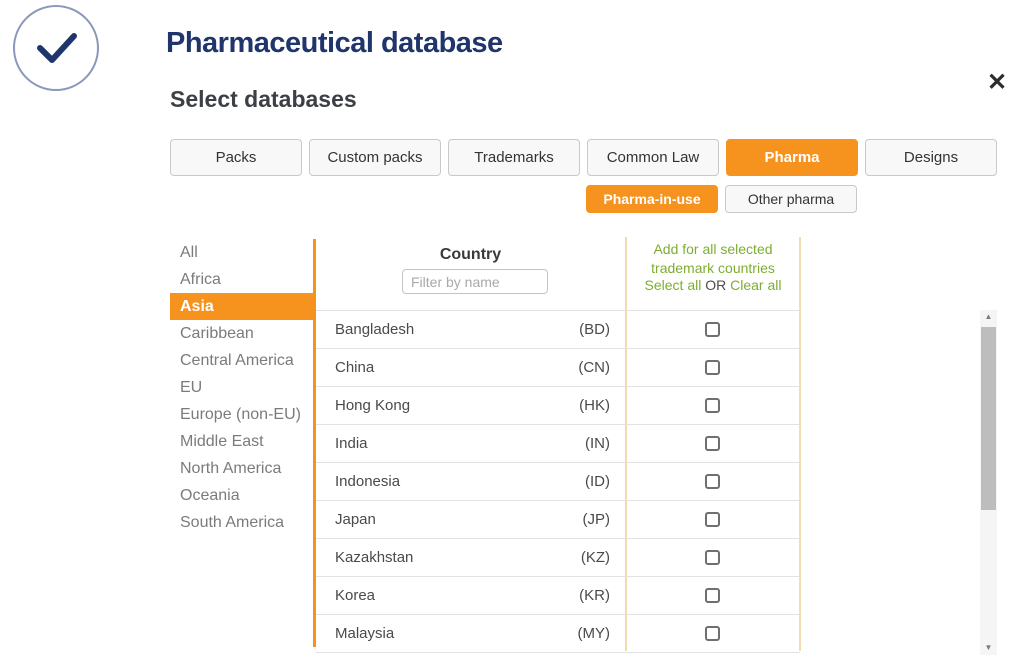 This screenshot has height=671, width=1024. What do you see at coordinates (792, 157) in the screenshot?
I see `tab-pharma: Pharma` at bounding box center [792, 157].